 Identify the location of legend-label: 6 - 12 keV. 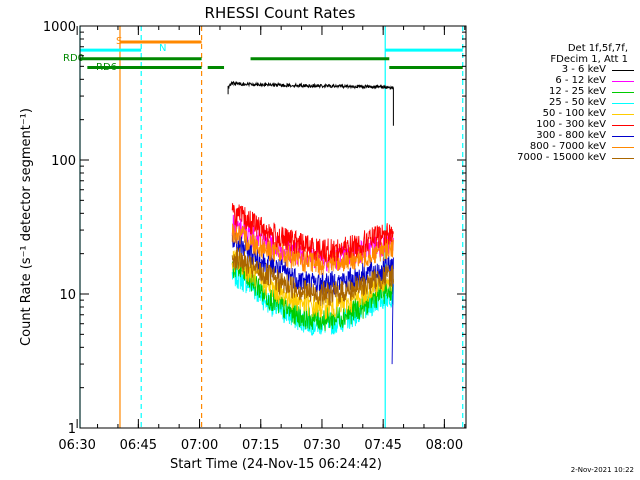
(580, 81).